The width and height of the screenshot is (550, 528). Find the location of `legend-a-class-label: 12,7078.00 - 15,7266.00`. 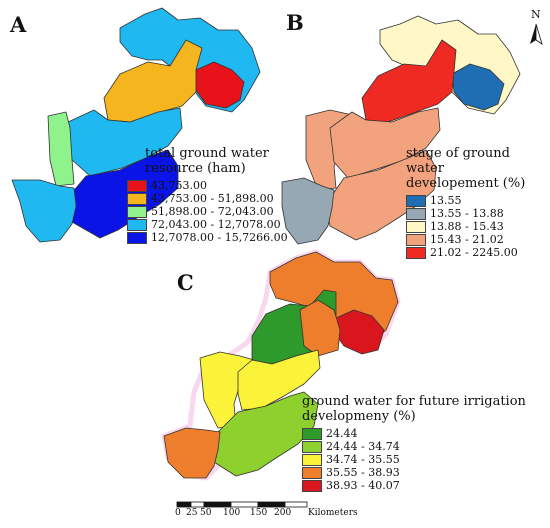

legend-a-class-label: 12,7078.00 - 15,7266.00 is located at coordinates (219, 237).